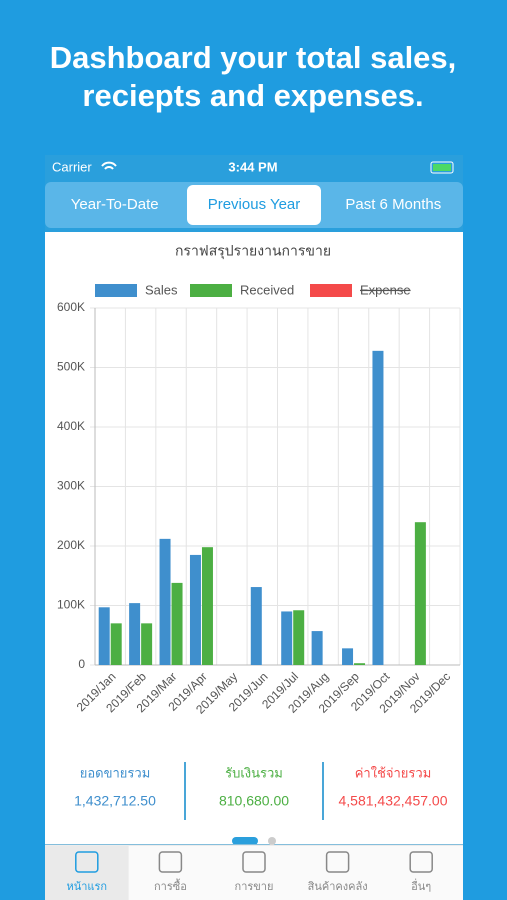  What do you see at coordinates (72, 166) in the screenshot?
I see `carrier: Carrier` at bounding box center [72, 166].